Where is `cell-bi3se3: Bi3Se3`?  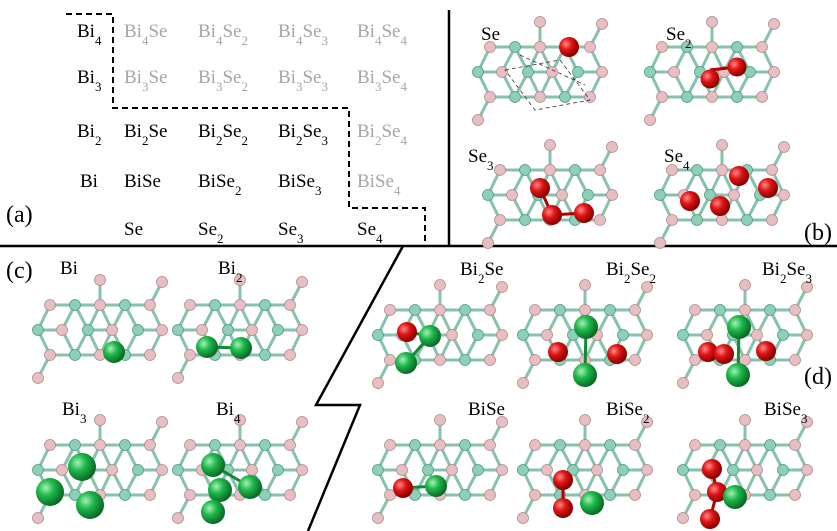 cell-bi3se3: Bi3Se3 is located at coordinates (303, 80).